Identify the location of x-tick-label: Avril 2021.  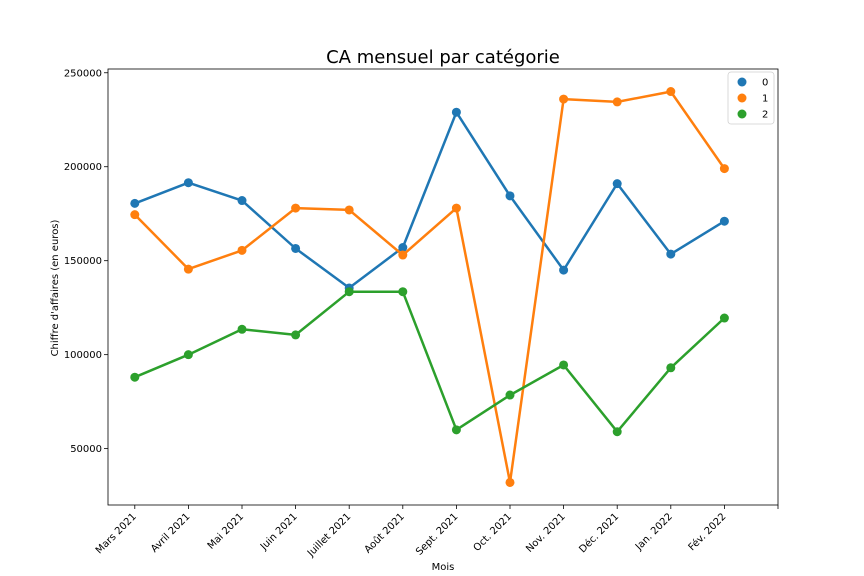
(170, 532).